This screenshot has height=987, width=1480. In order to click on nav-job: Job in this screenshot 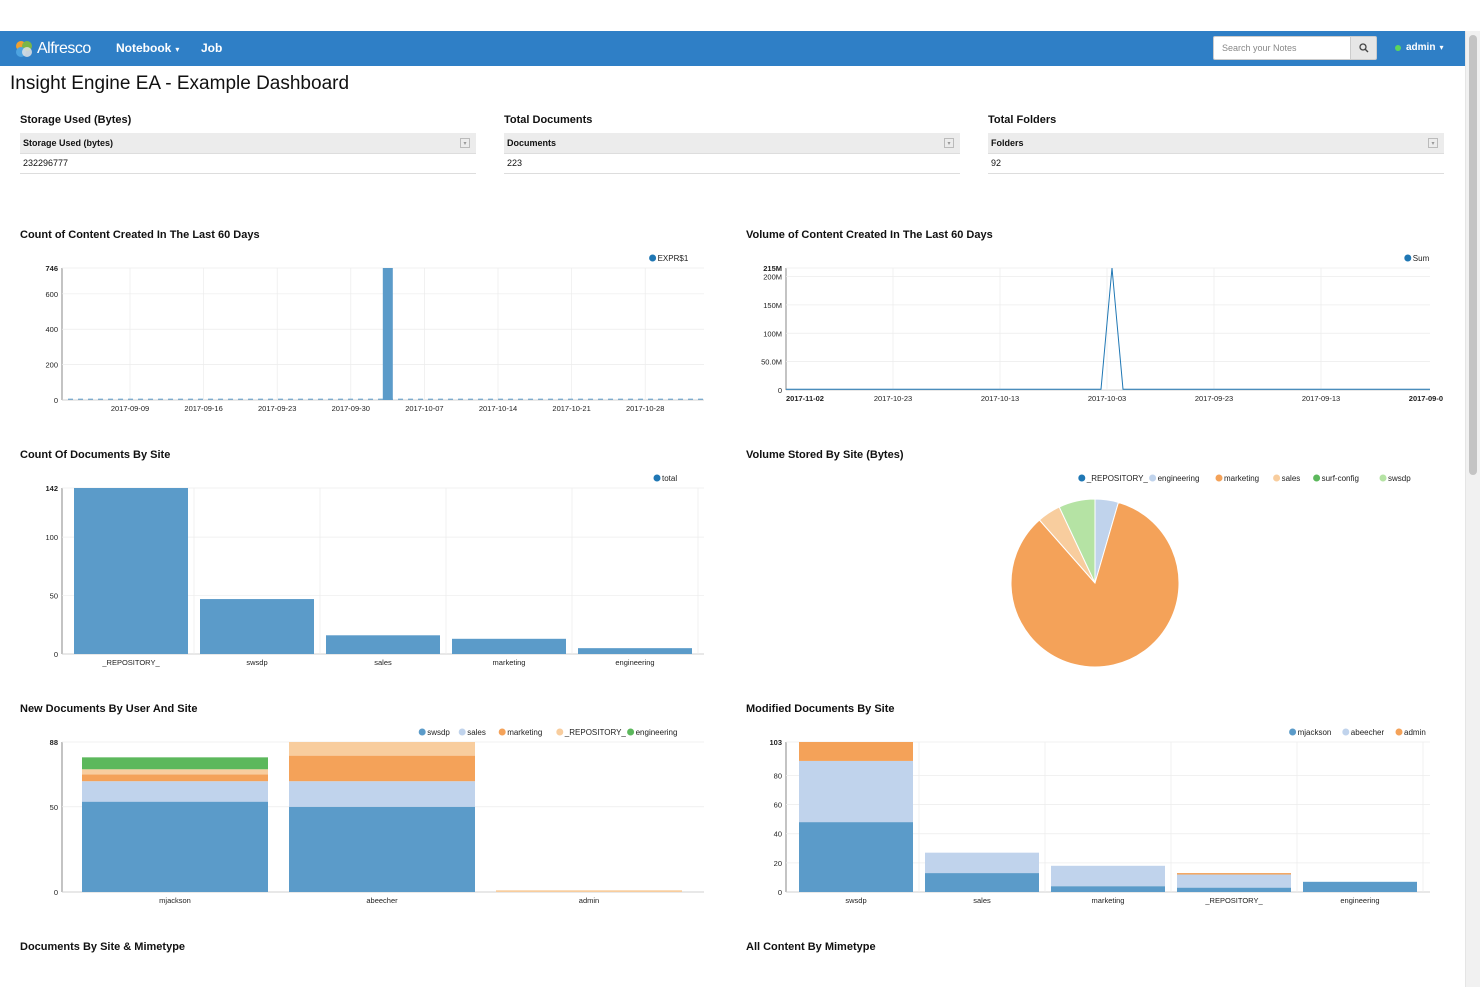, I will do `click(211, 48)`.